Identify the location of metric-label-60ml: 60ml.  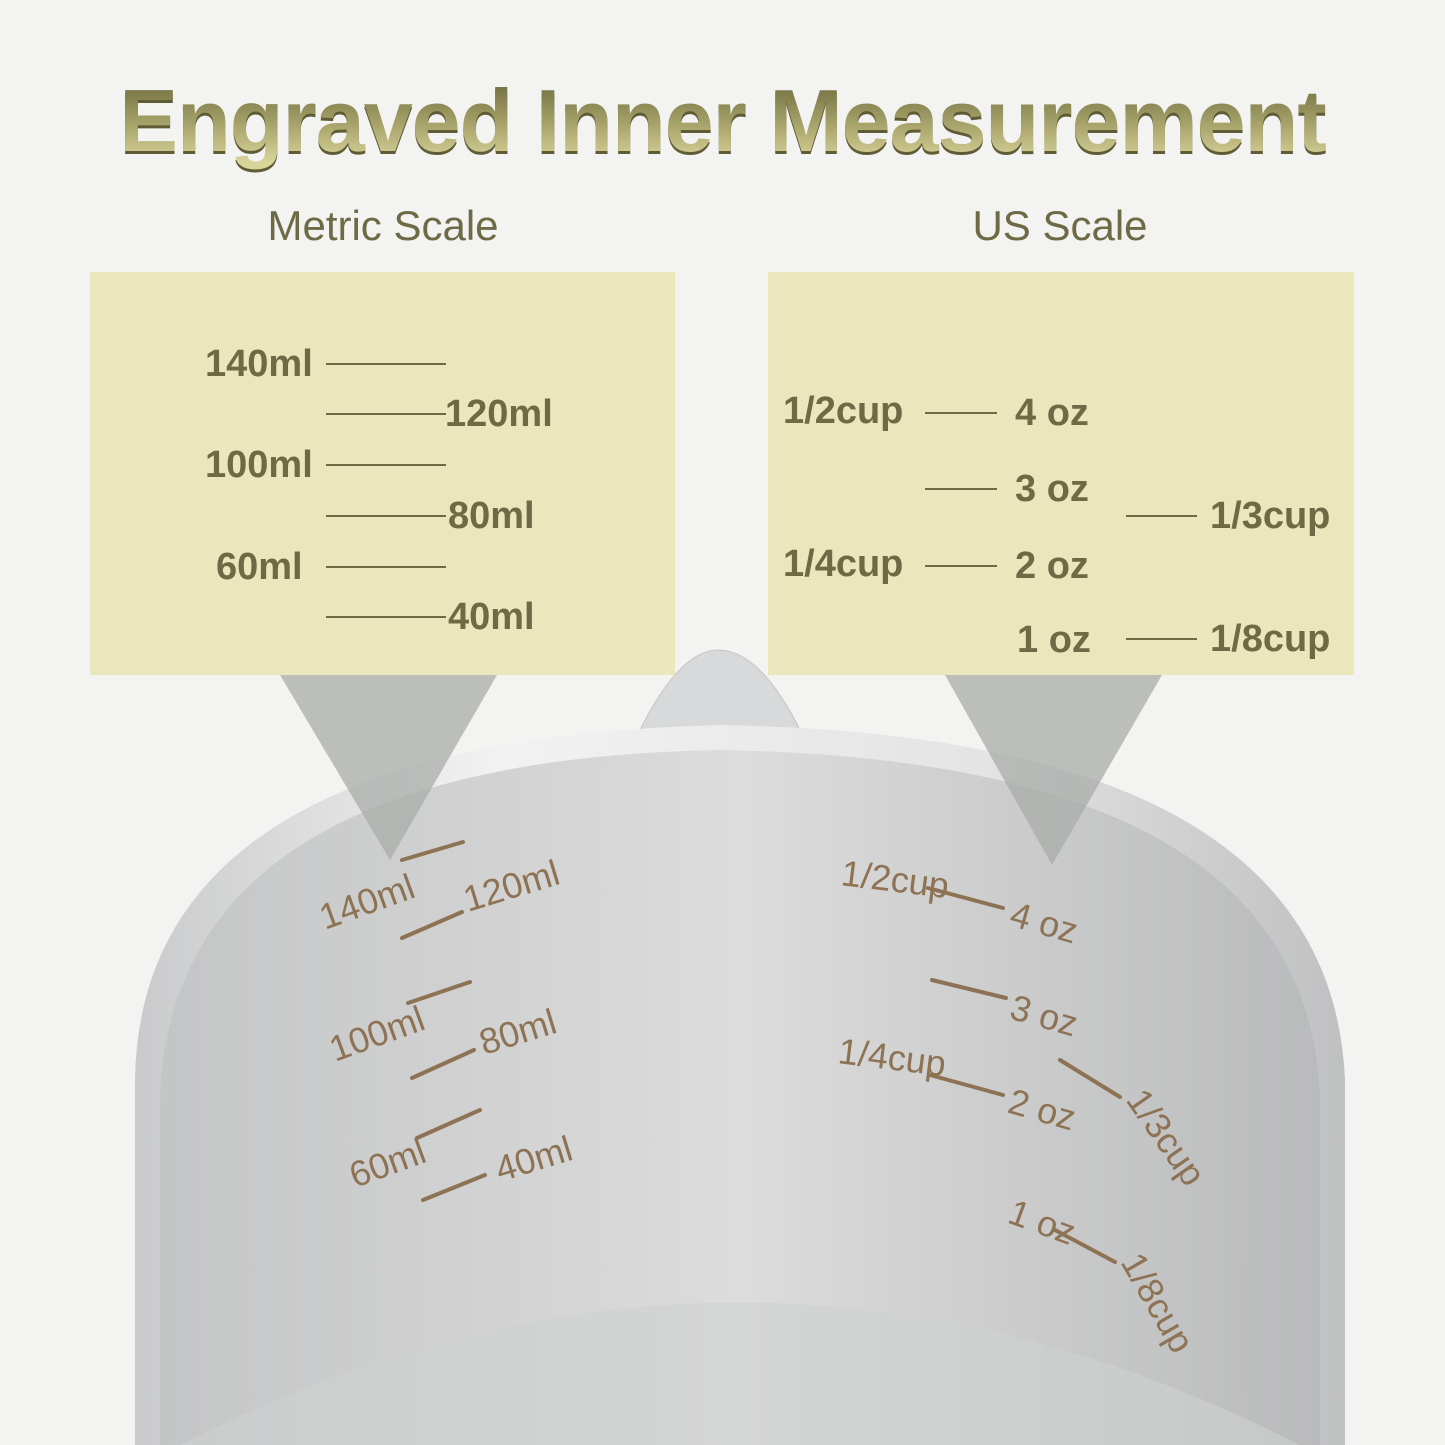
(259, 567).